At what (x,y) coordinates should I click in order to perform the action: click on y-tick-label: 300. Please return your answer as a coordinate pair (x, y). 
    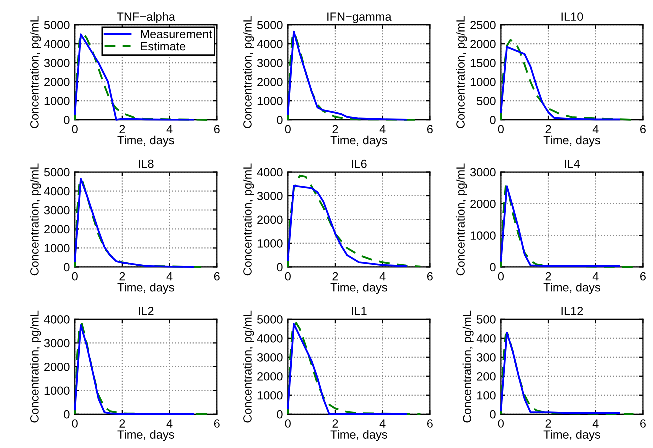
    Looking at the image, I should click on (486, 357).